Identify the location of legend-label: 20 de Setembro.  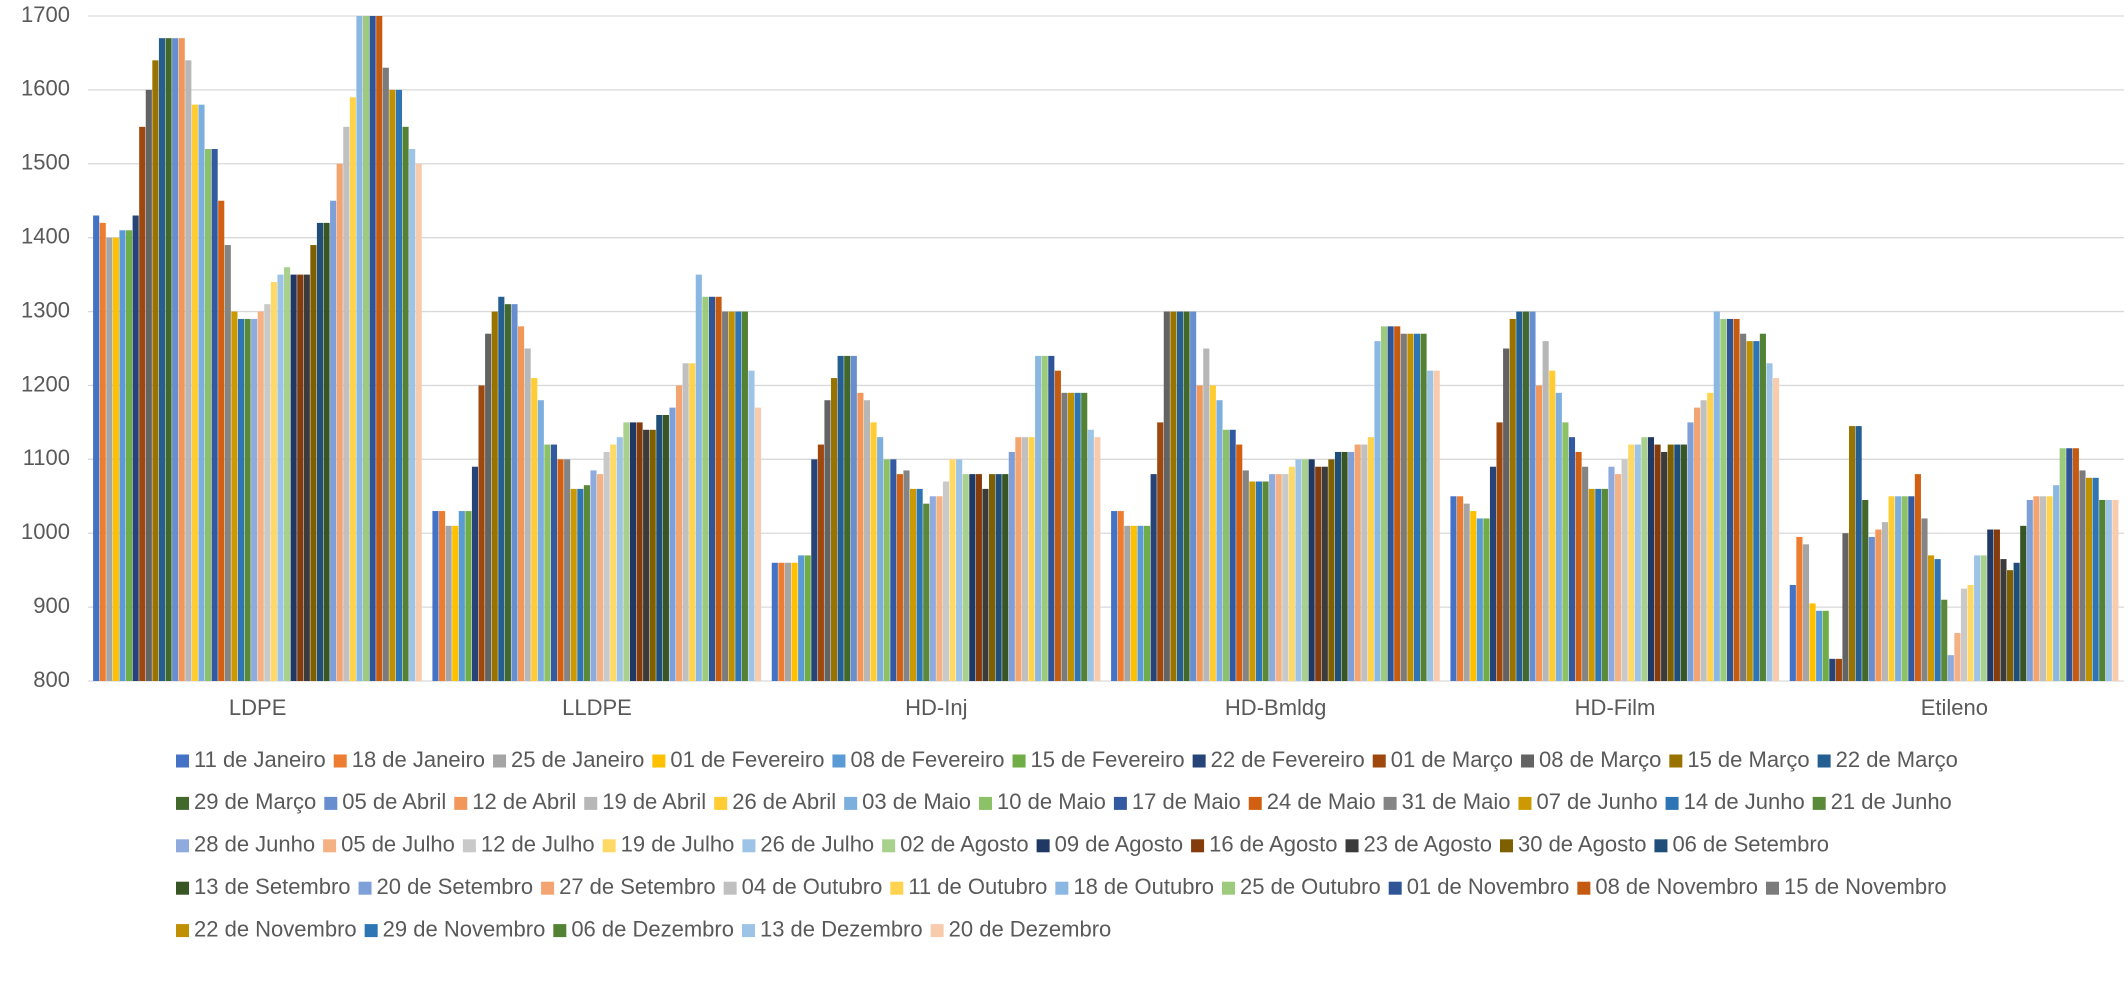
(455, 886).